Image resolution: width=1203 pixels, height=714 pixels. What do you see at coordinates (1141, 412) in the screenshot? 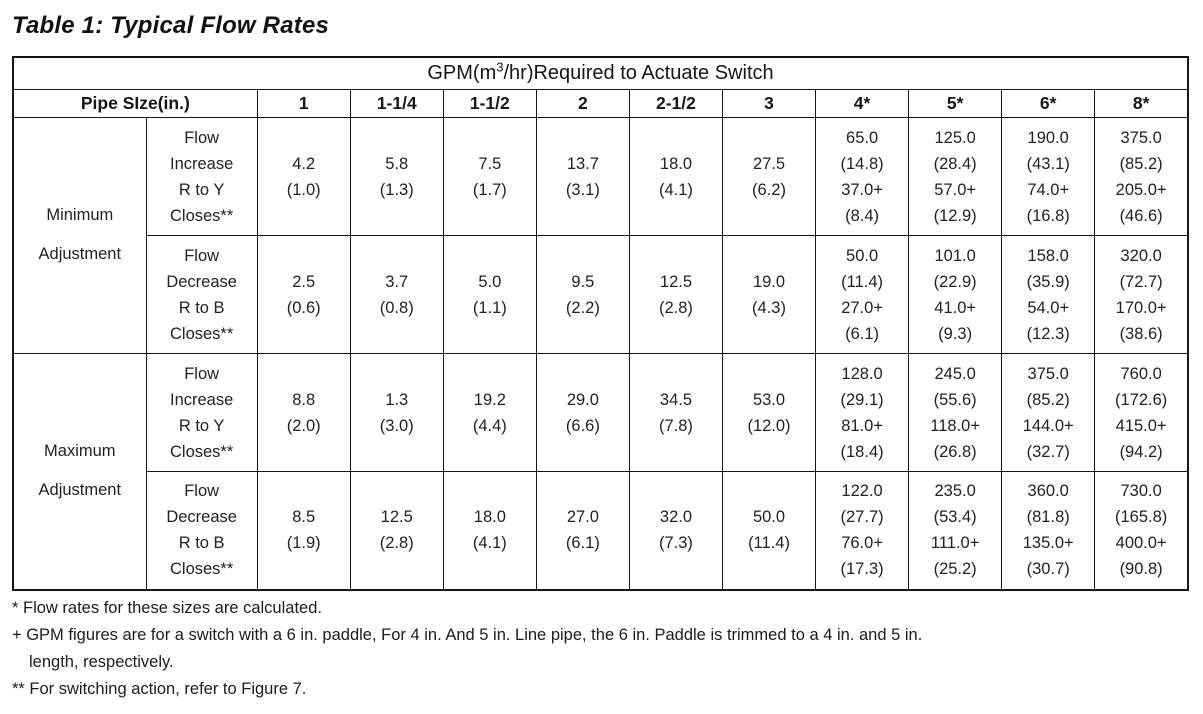
I see `flow-value-cell: 760.0 (172.6) 415.0+ (94.2)` at bounding box center [1141, 412].